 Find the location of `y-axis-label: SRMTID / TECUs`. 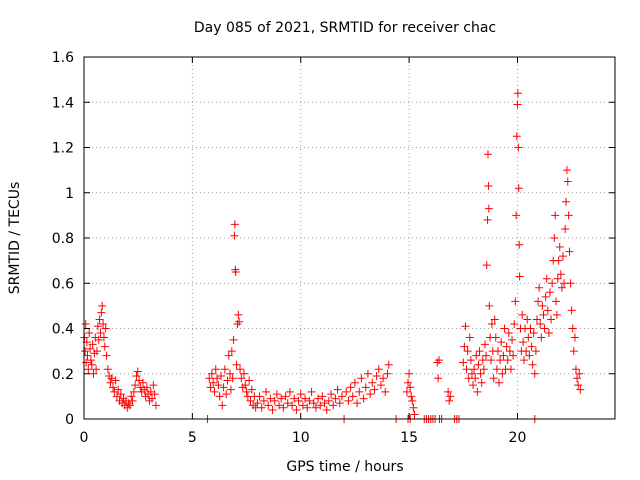

y-axis-label: SRMTID / TECUs is located at coordinates (15, 238).